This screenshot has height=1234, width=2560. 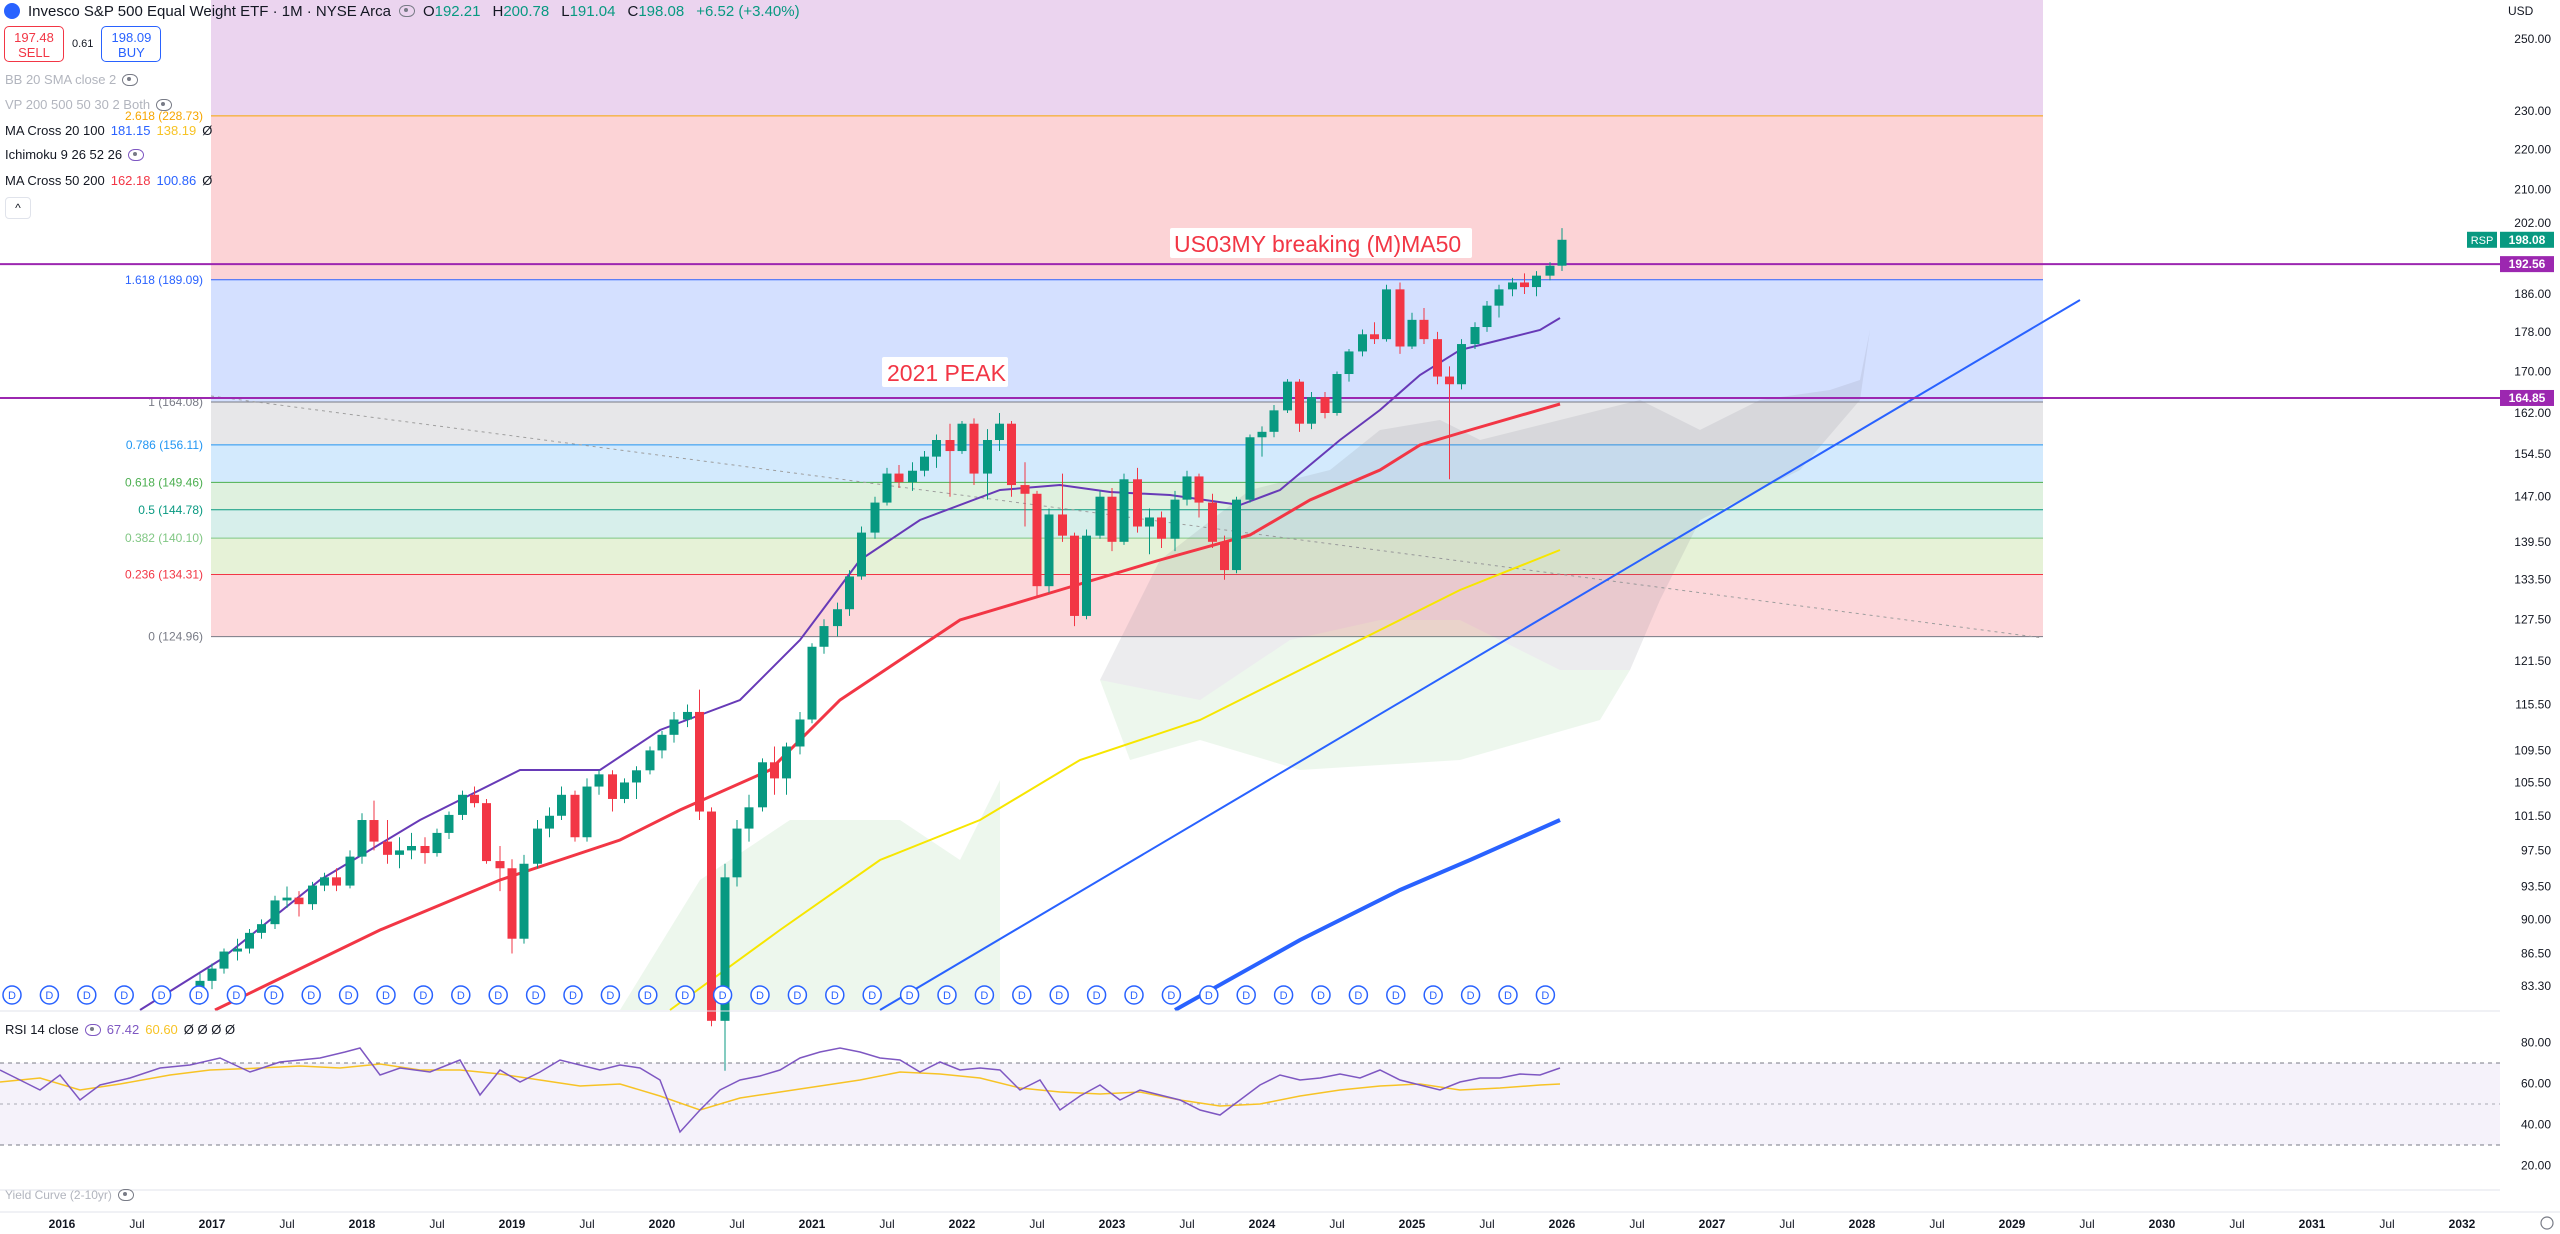 What do you see at coordinates (1280, 1100) in the screenshot?
I see `rsi-pane` at bounding box center [1280, 1100].